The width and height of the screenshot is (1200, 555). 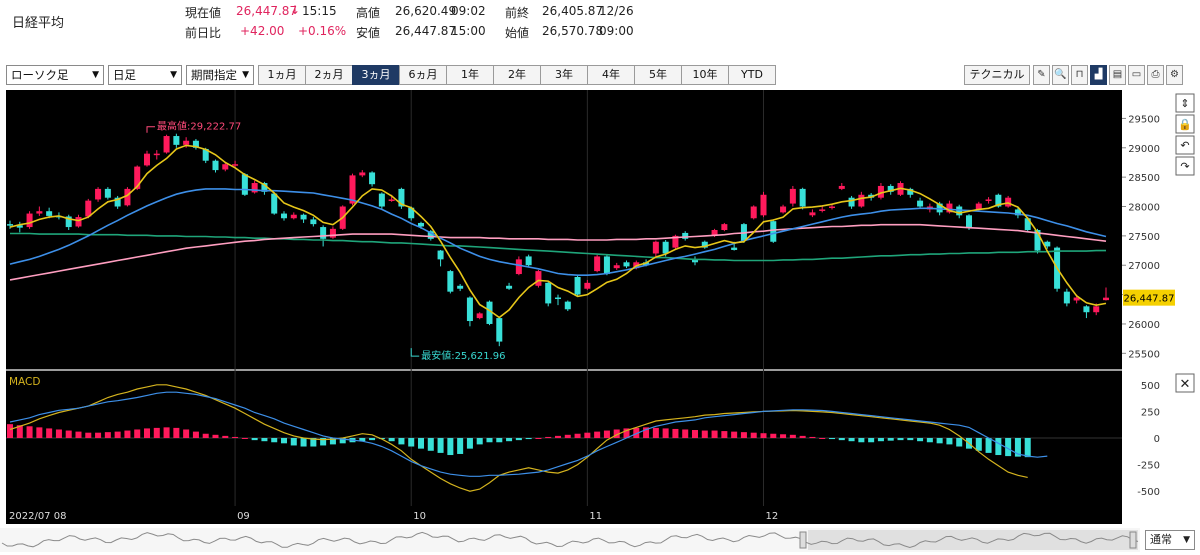 I want to click on range-mode-value: 期間指定, so click(x=214, y=75).